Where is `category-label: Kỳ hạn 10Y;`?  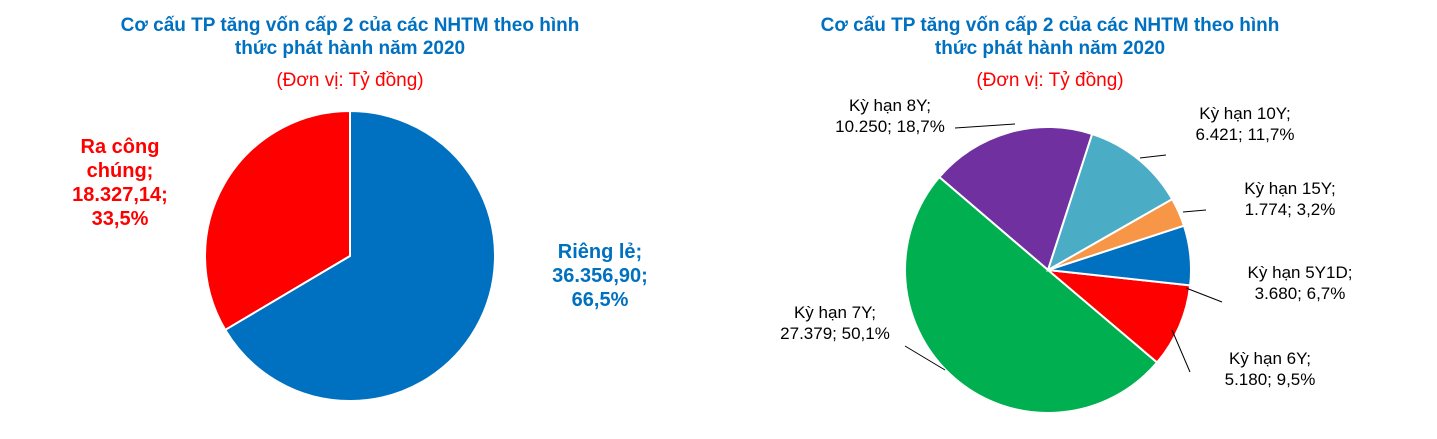 category-label: Kỳ hạn 10Y; is located at coordinates (1245, 113).